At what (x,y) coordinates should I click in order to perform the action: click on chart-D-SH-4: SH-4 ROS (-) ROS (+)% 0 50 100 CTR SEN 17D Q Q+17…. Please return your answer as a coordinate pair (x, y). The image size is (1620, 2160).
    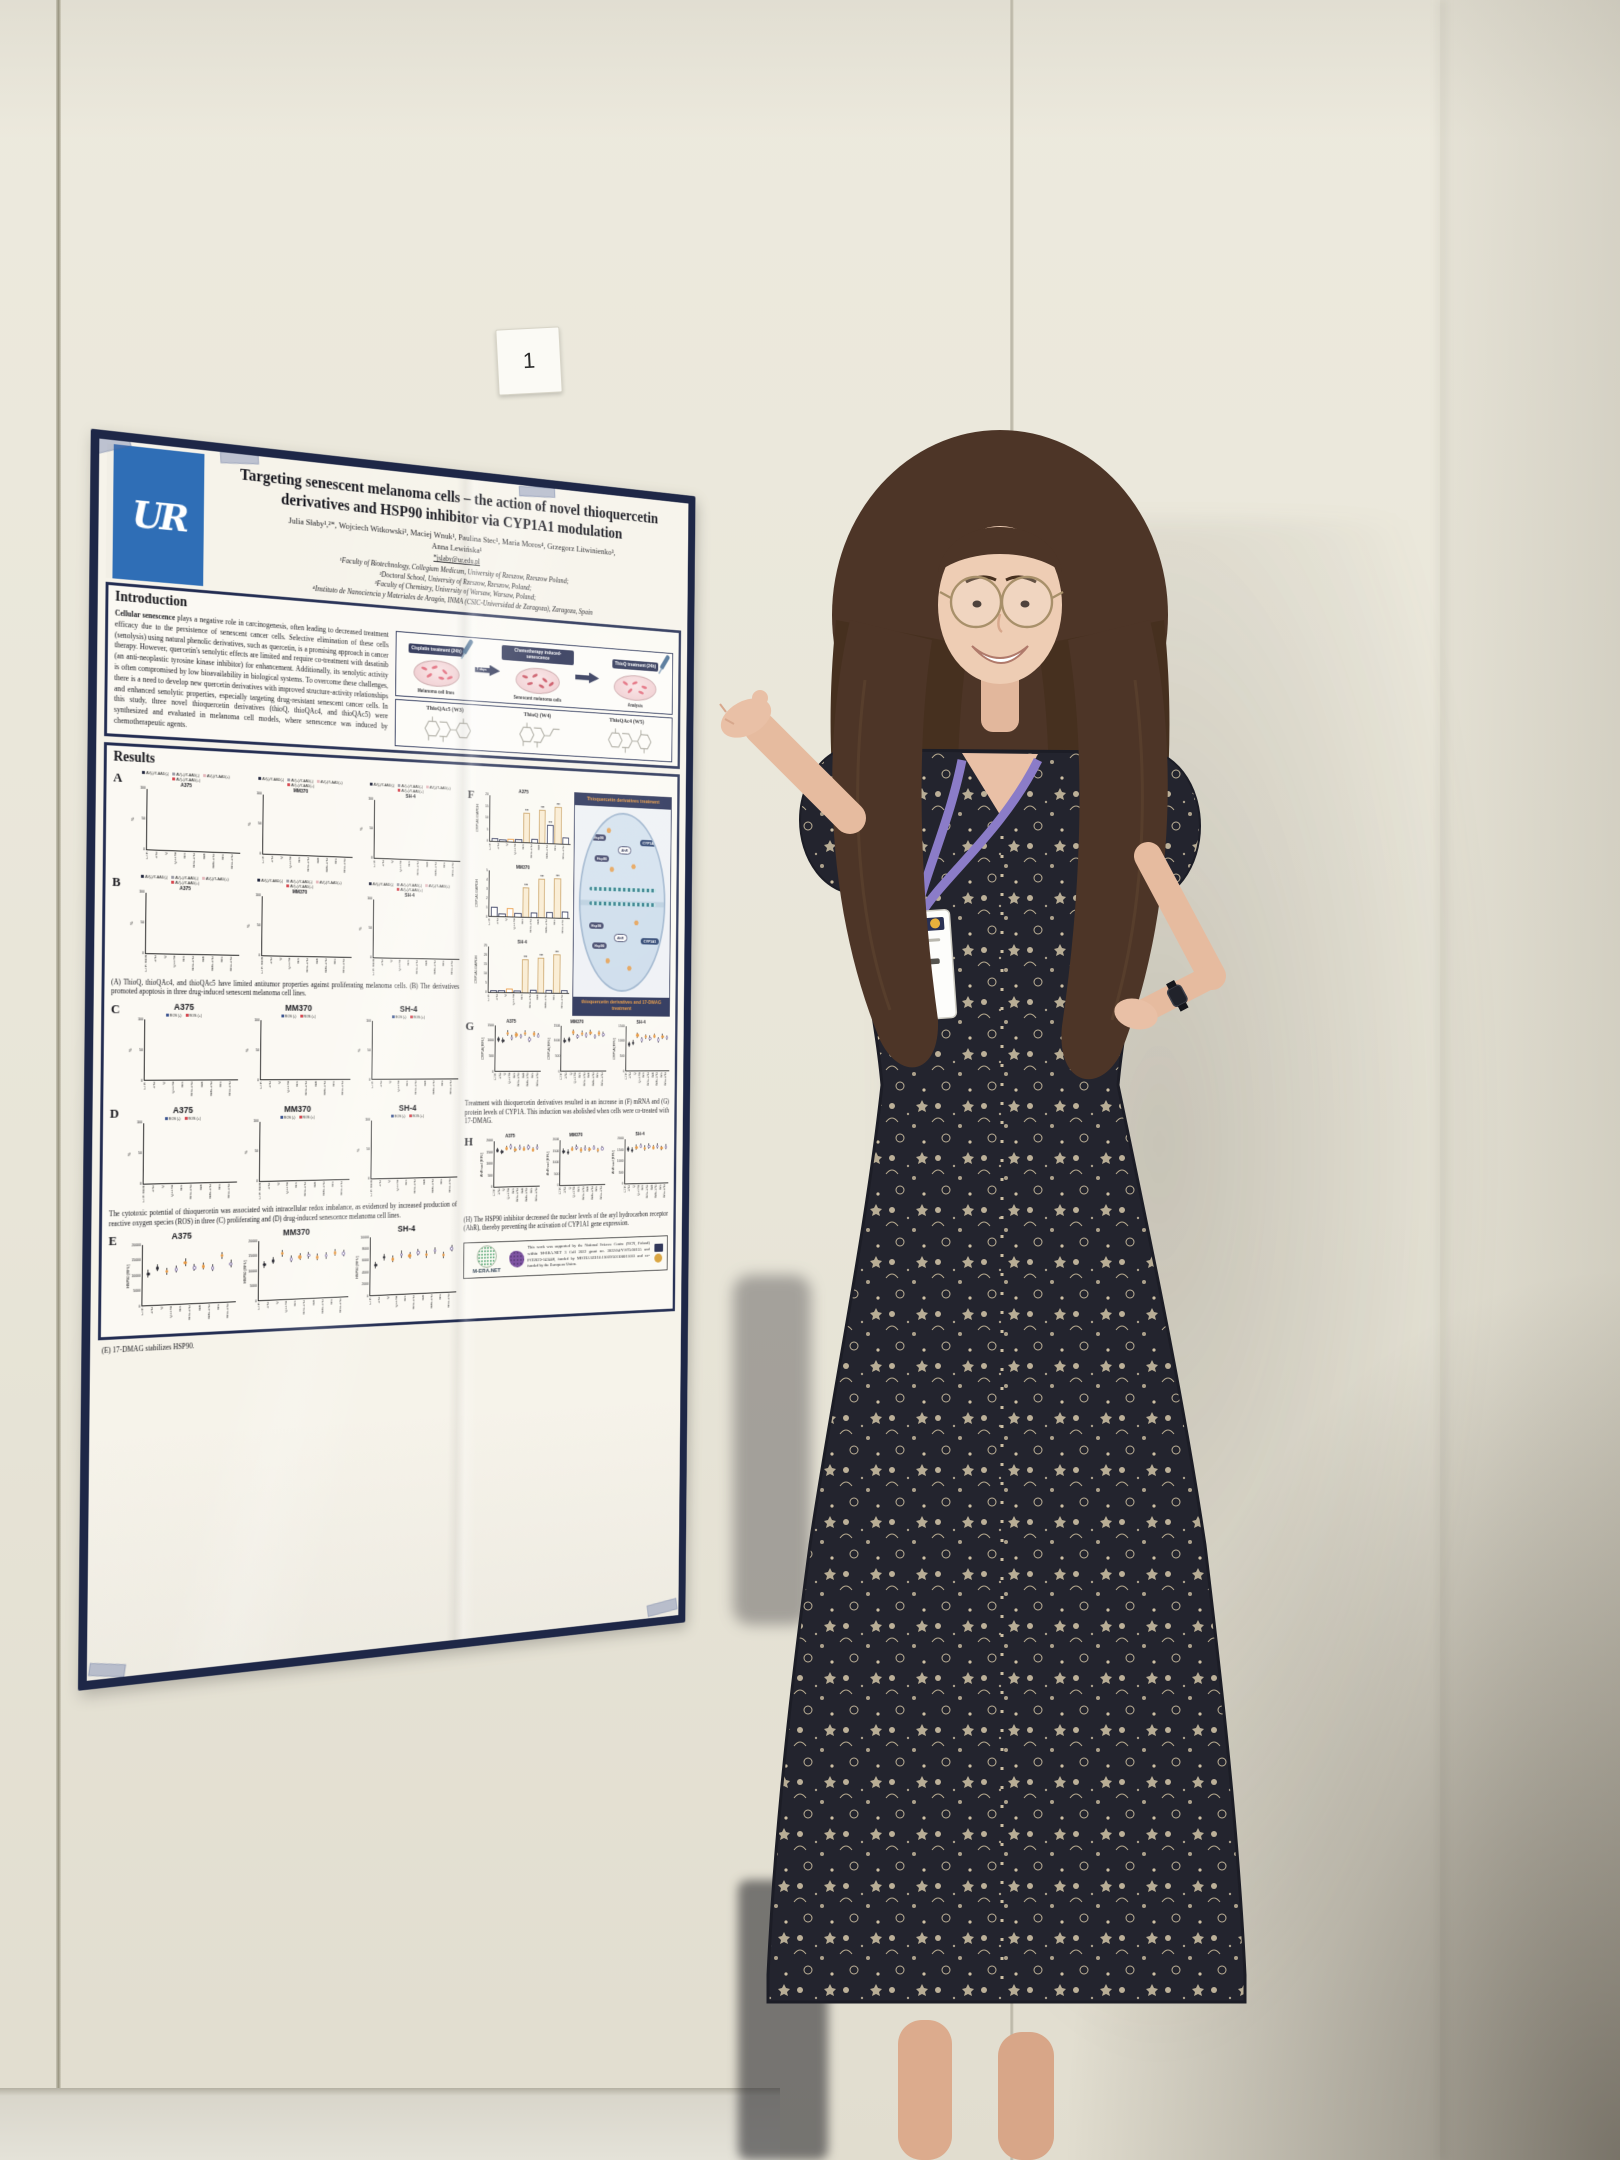
    Looking at the image, I should click on (406, 1152).